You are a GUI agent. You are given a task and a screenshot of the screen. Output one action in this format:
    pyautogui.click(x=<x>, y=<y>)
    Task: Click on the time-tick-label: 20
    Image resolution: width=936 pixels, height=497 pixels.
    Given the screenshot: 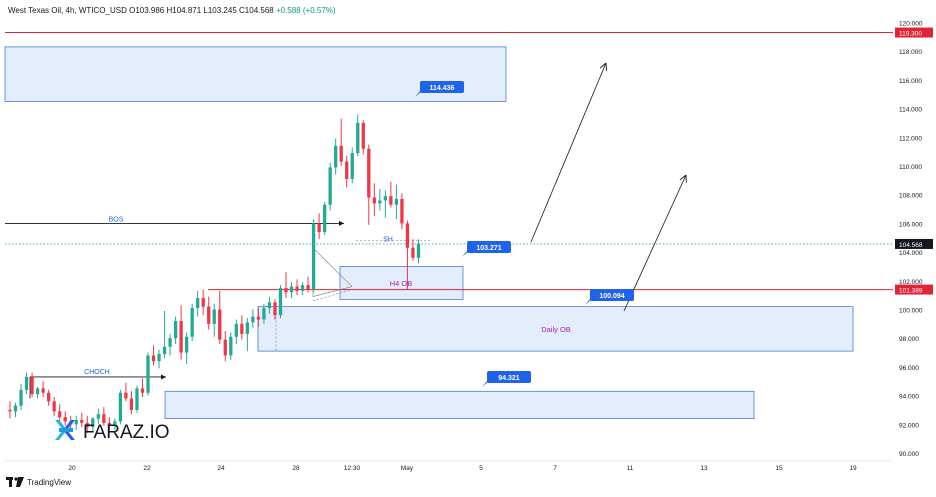 What is the action you would take?
    pyautogui.click(x=72, y=468)
    